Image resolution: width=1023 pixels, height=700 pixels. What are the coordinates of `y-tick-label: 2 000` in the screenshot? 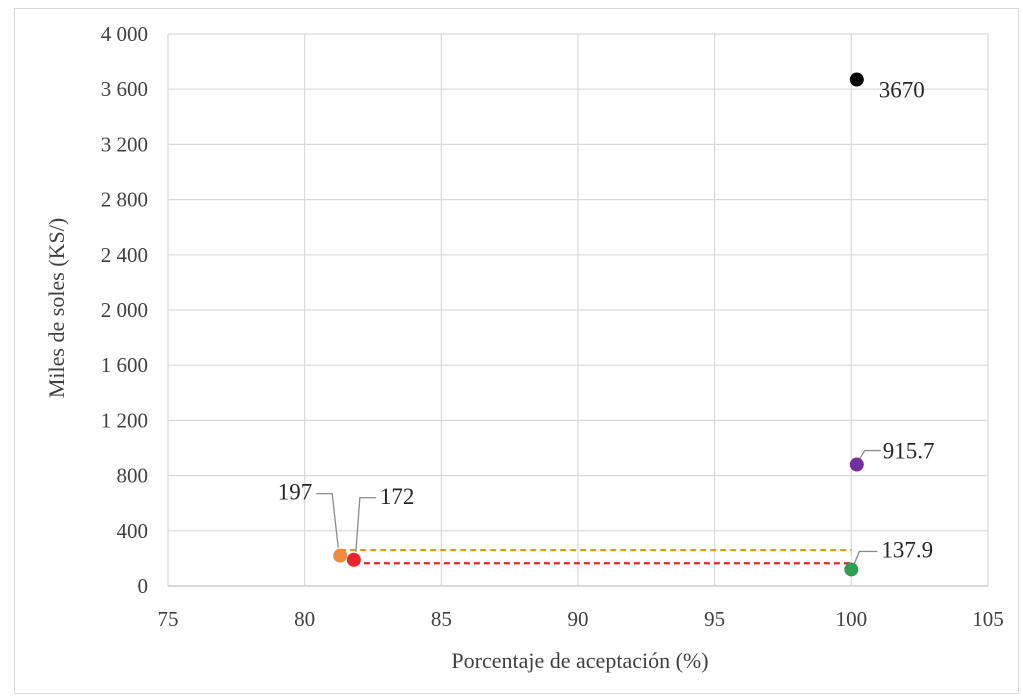 It's located at (124, 310).